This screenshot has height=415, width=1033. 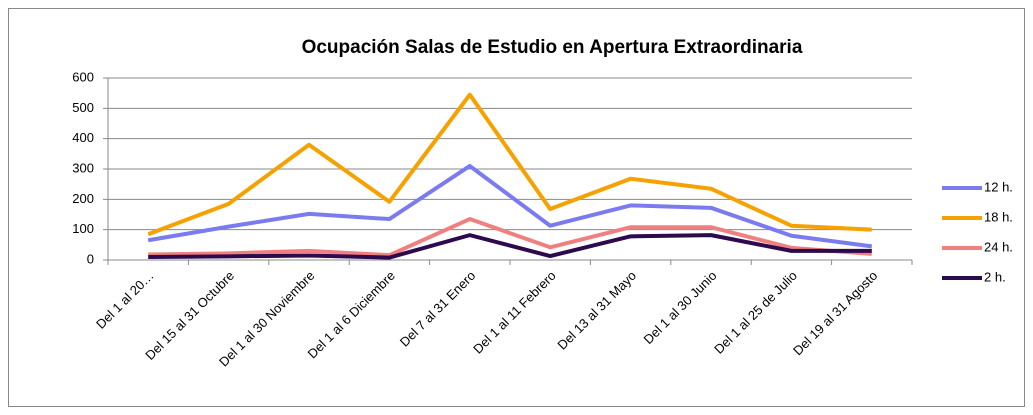 What do you see at coordinates (83, 107) in the screenshot?
I see `y-tick-label: 500` at bounding box center [83, 107].